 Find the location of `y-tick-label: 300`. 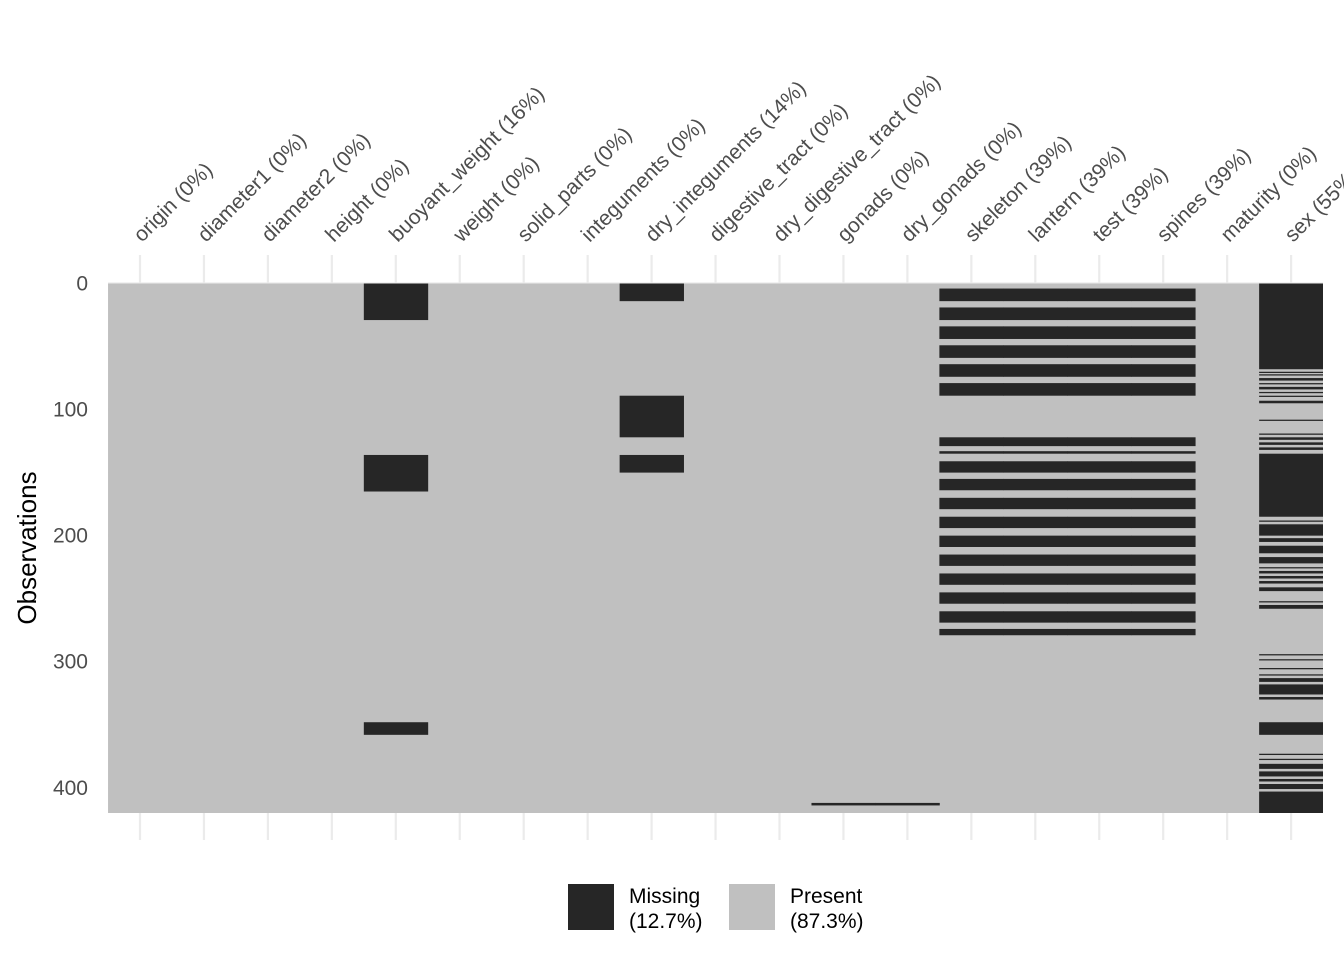

y-tick-label: 300 is located at coordinates (70, 662).